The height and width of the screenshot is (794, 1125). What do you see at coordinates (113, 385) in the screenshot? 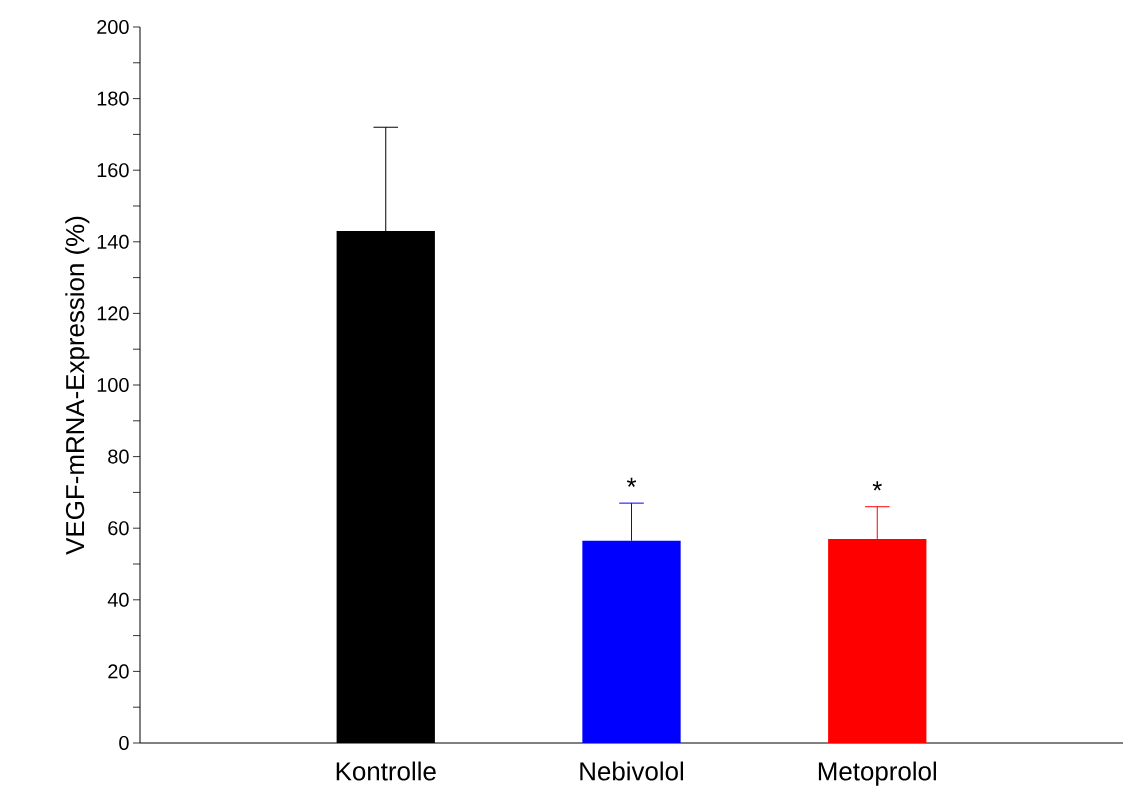
I see `y-tick-label: 100` at bounding box center [113, 385].